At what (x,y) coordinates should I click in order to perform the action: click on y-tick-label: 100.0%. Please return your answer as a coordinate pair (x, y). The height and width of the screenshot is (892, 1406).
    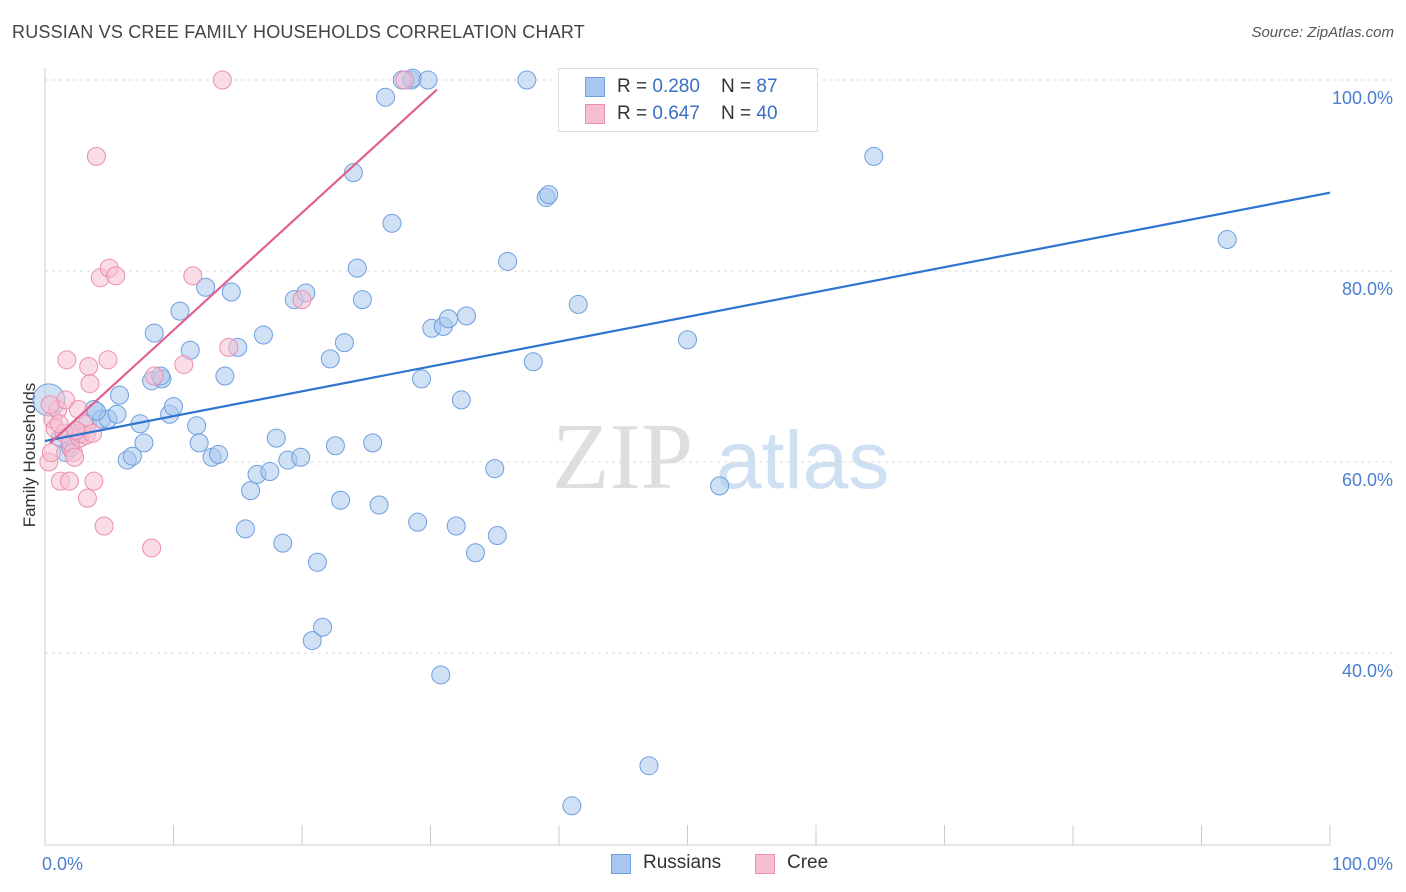
    Looking at the image, I should click on (1362, 98).